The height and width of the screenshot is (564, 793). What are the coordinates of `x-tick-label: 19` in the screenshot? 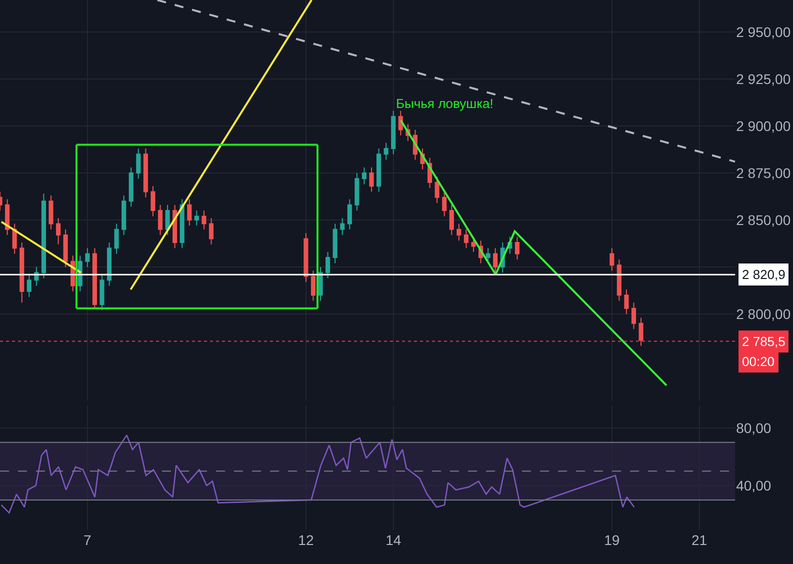 It's located at (612, 540).